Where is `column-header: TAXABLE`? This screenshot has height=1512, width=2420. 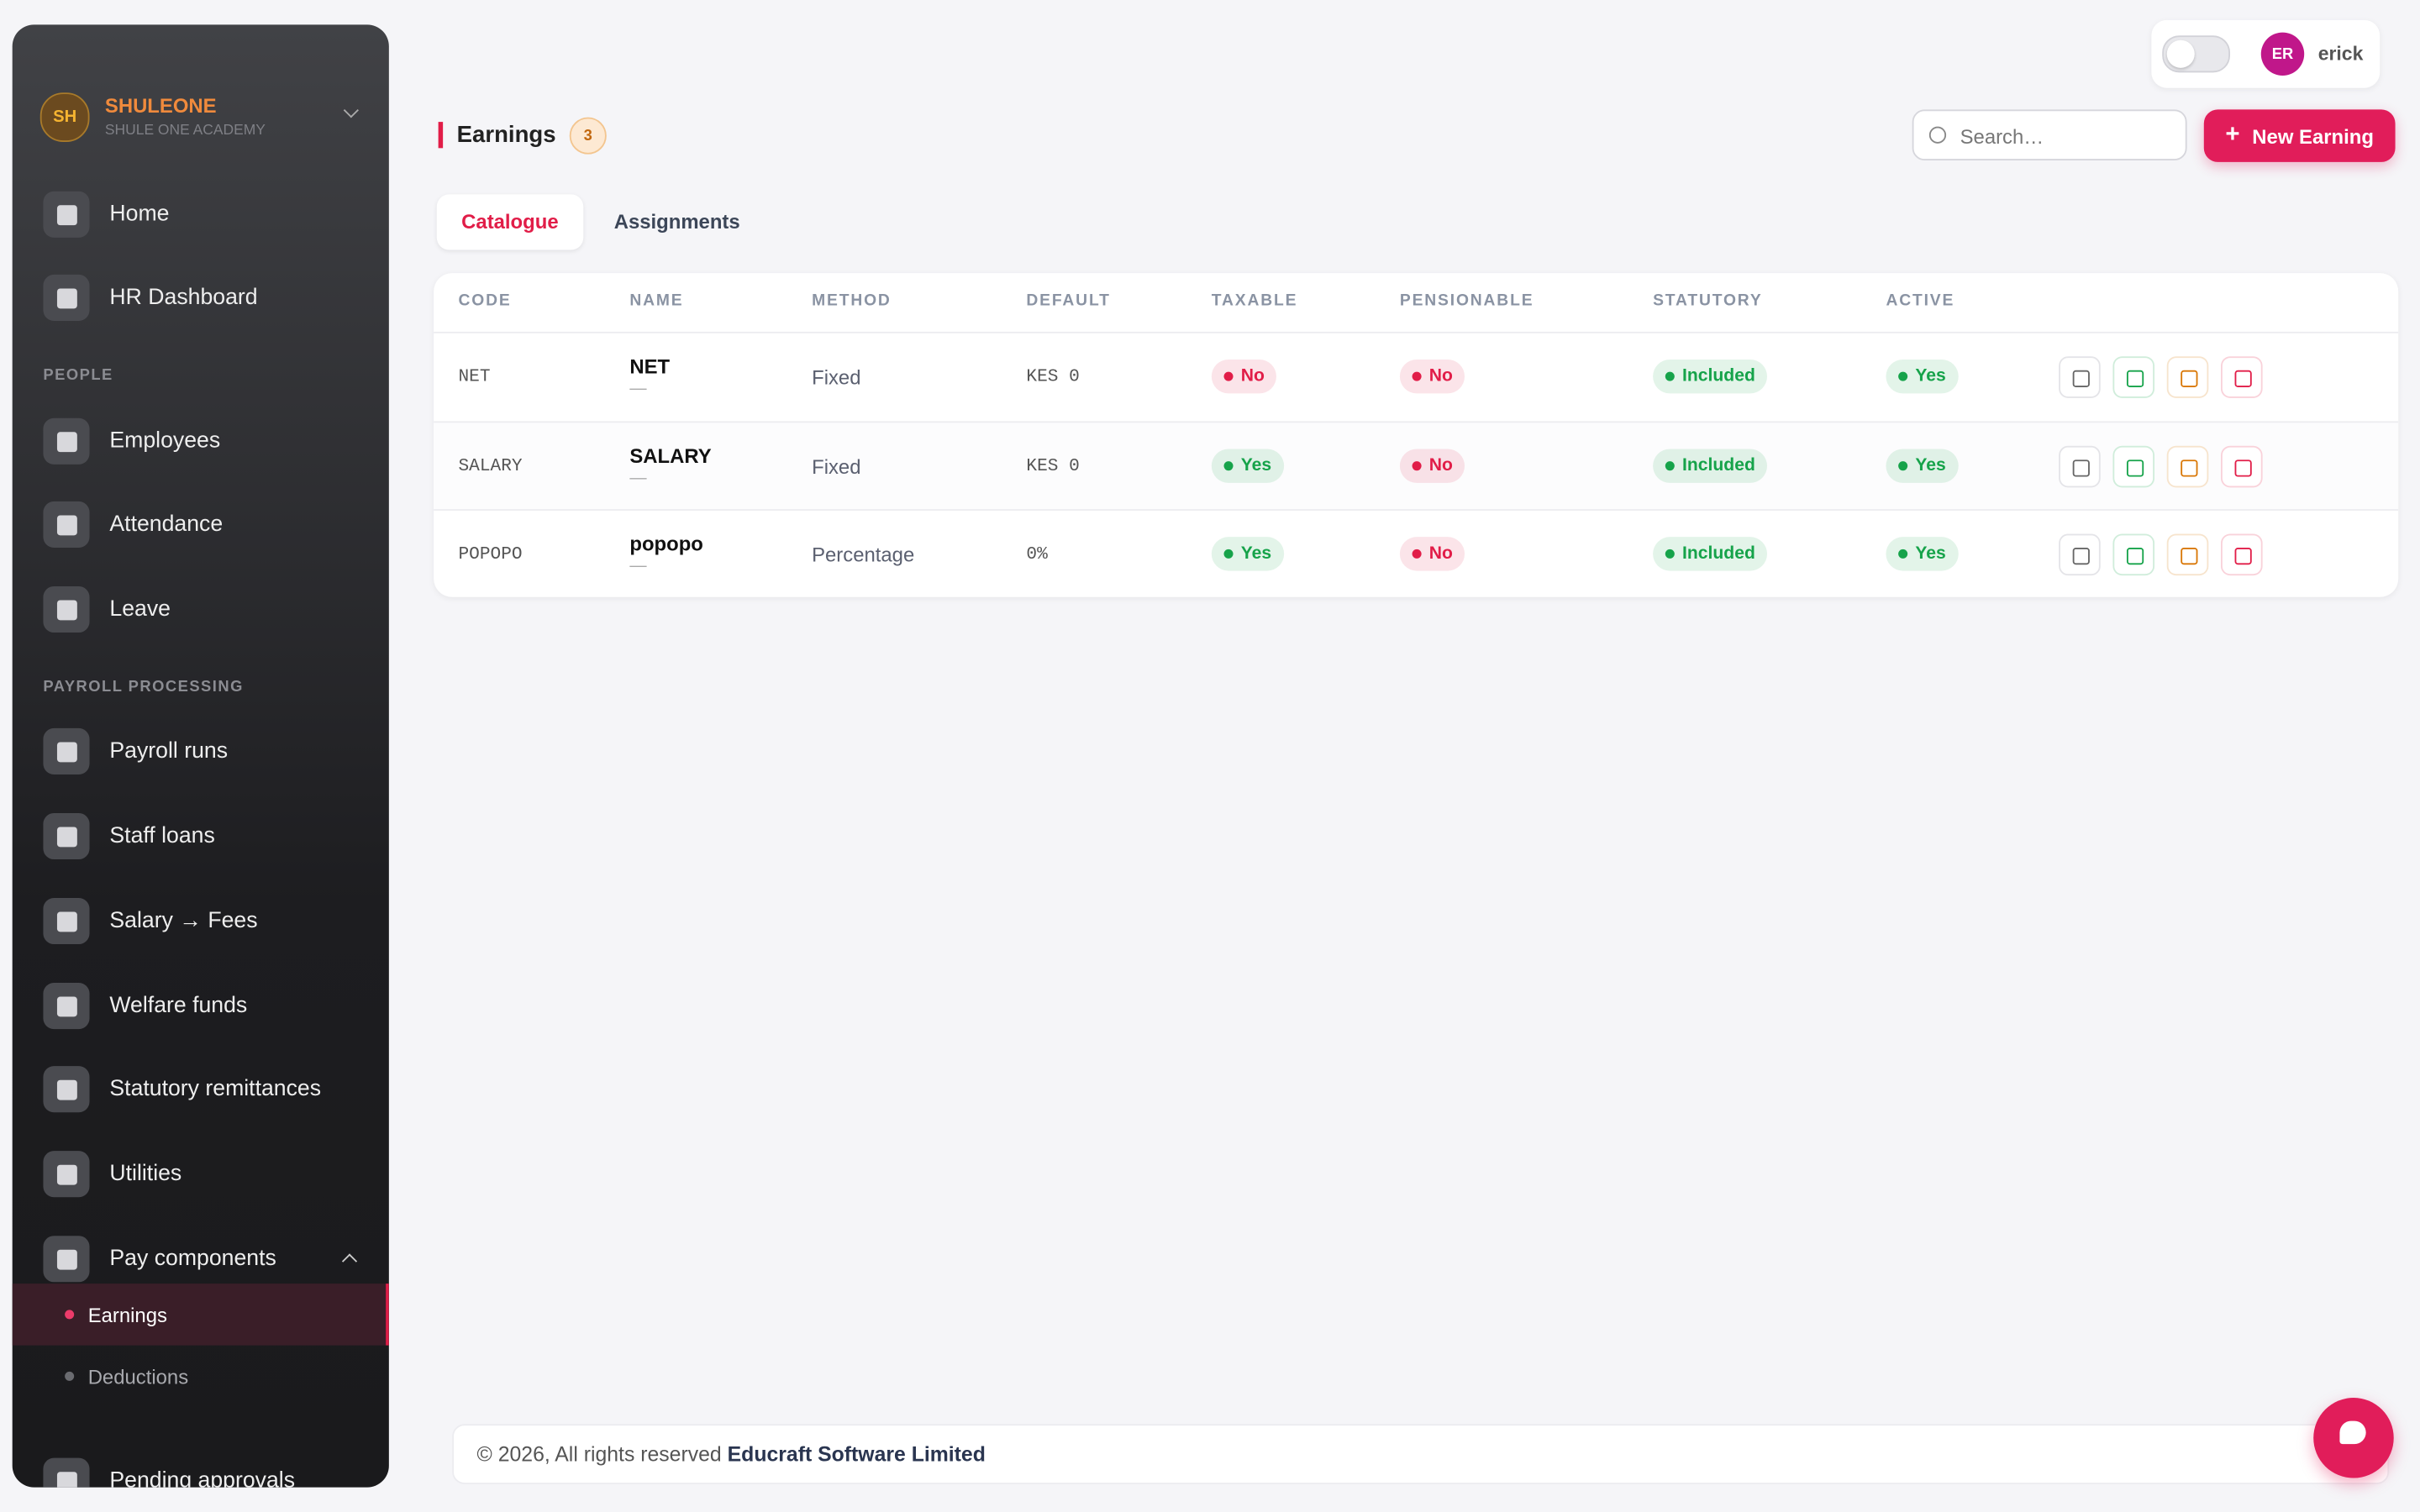
column-header: TAXABLE is located at coordinates (1255, 301).